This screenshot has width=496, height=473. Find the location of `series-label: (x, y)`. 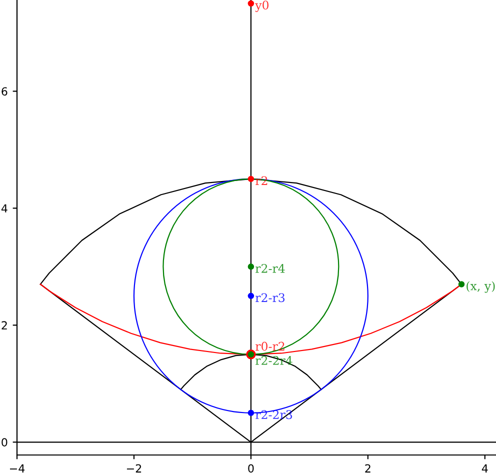

series-label: (x, y) is located at coordinates (480, 287).